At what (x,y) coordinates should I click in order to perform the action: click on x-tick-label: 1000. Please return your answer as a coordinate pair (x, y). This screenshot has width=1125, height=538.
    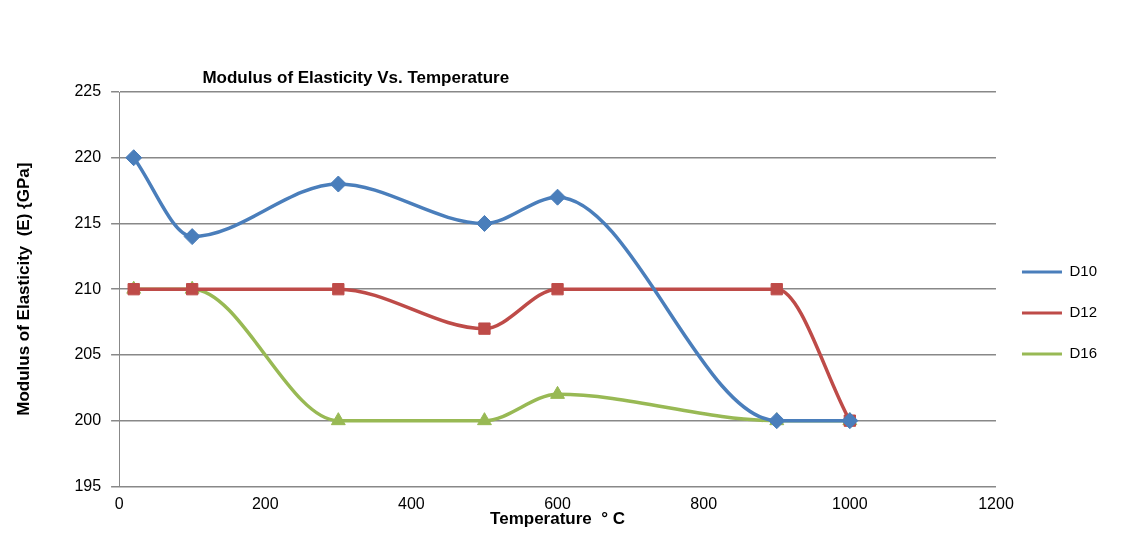
    Looking at the image, I should click on (850, 504).